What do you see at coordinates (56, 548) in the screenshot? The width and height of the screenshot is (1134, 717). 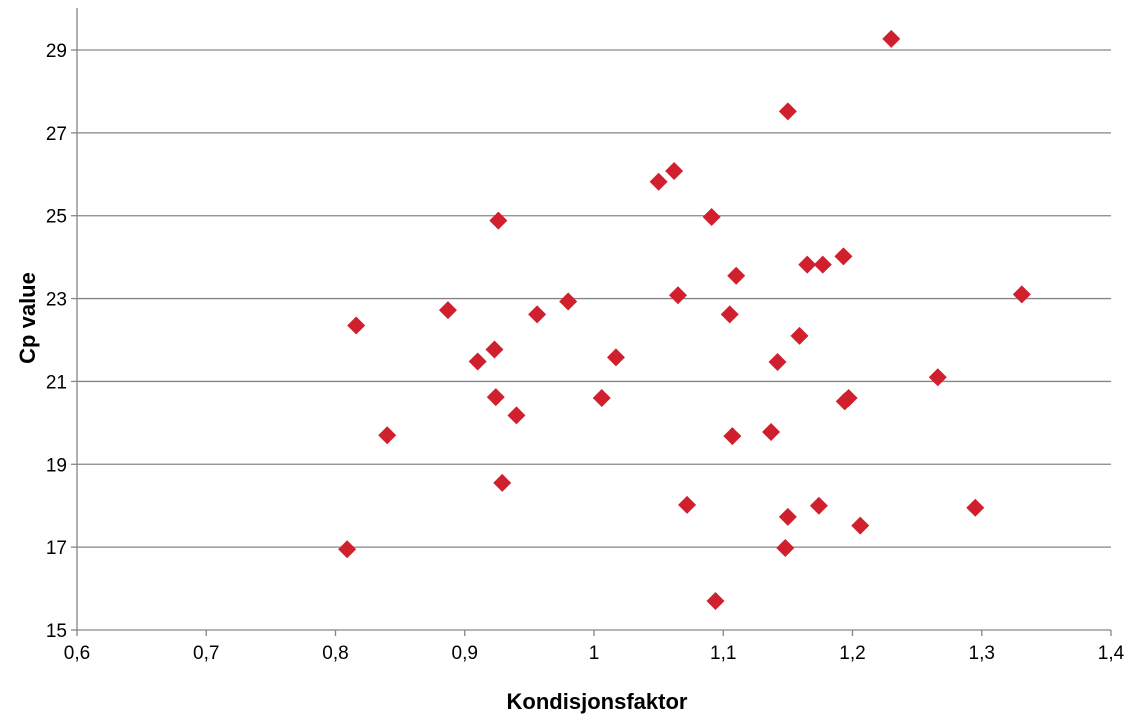 I see `y-tick-label: 17` at bounding box center [56, 548].